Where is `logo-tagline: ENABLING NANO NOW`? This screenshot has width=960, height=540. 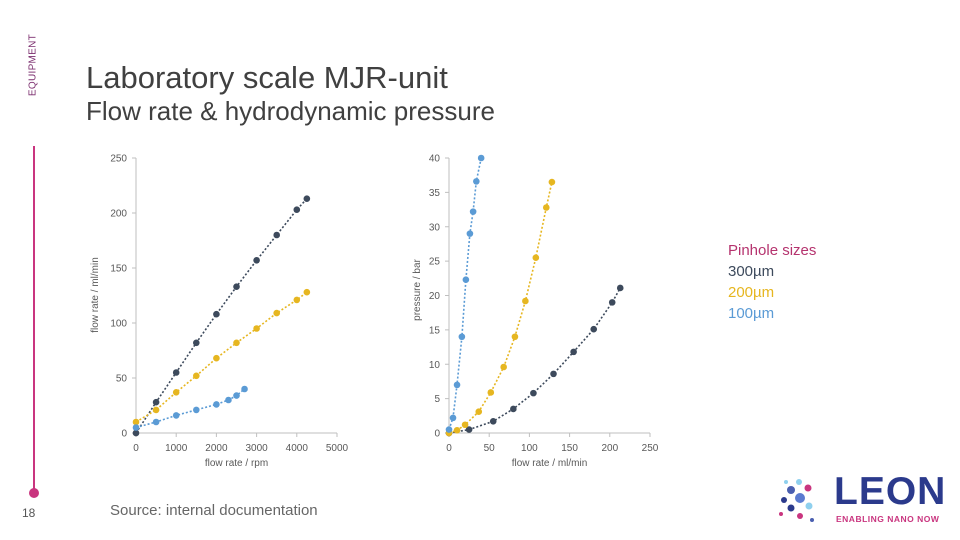
logo-tagline: ENABLING NANO NOW is located at coordinates (888, 519).